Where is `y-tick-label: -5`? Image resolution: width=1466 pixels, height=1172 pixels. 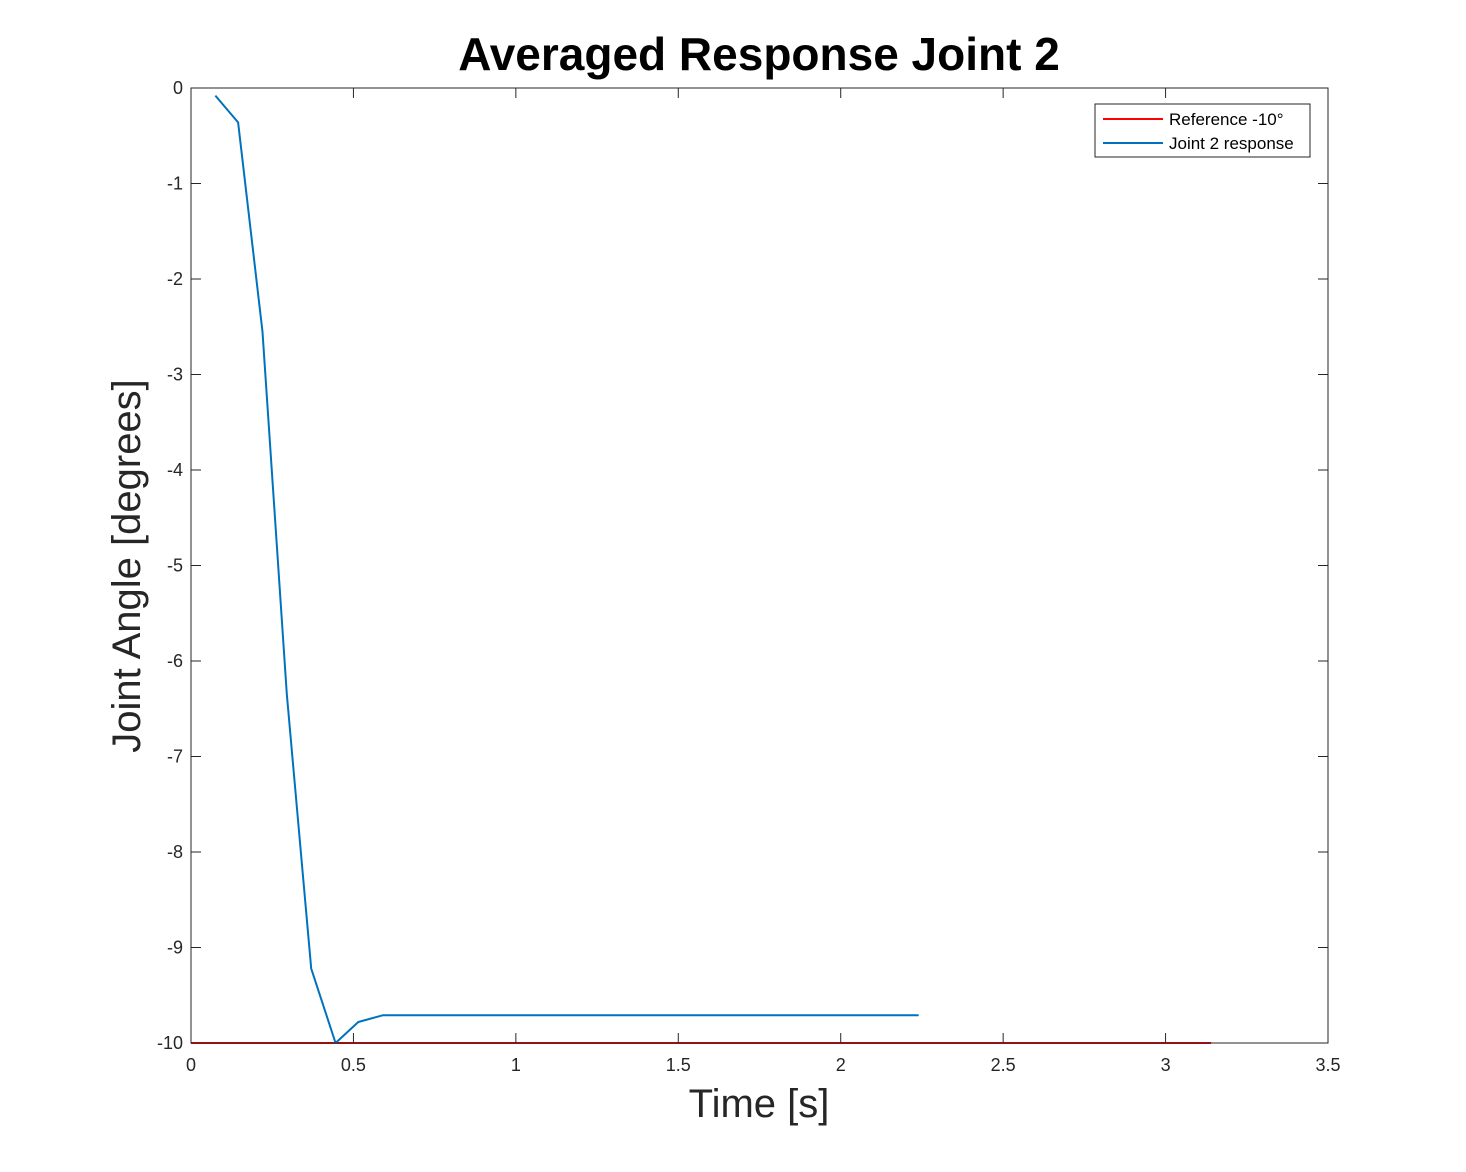 y-tick-label: -5 is located at coordinates (175, 566).